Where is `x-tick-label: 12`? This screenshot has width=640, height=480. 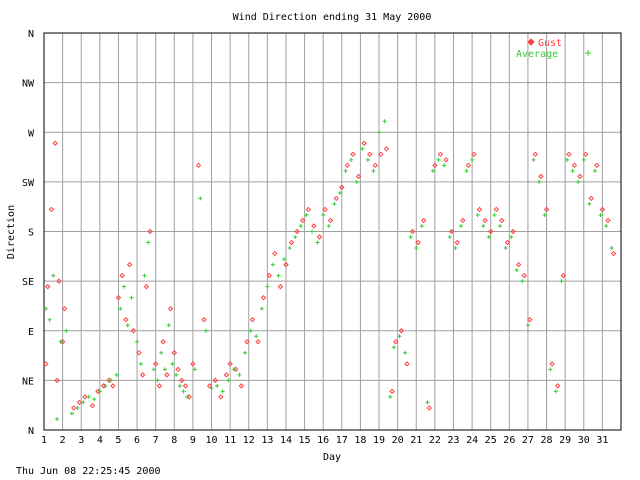 x-tick-label: 12 is located at coordinates (249, 440).